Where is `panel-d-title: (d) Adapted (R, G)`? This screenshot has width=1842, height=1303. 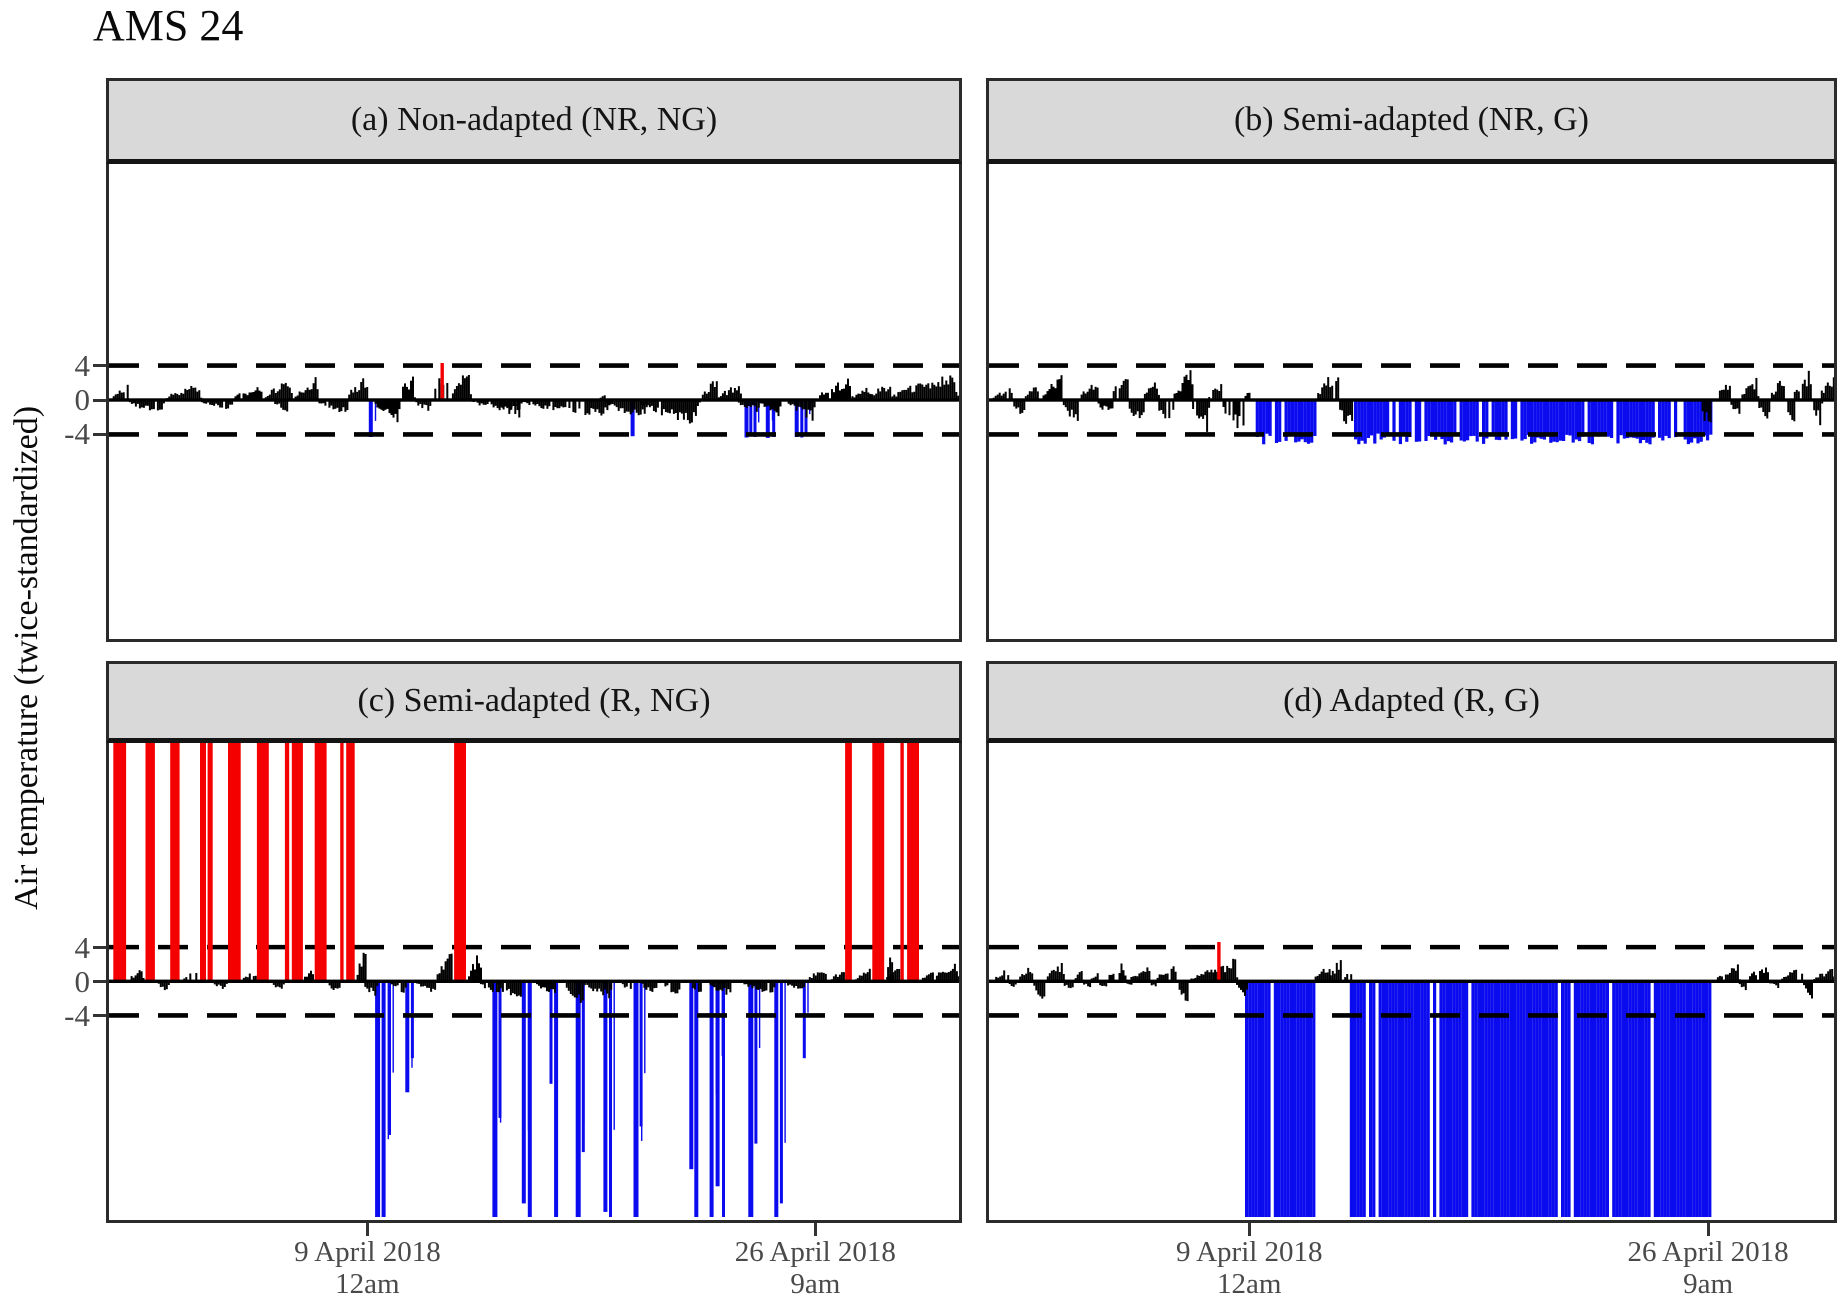 panel-d-title: (d) Adapted (R, G) is located at coordinates (1411, 700).